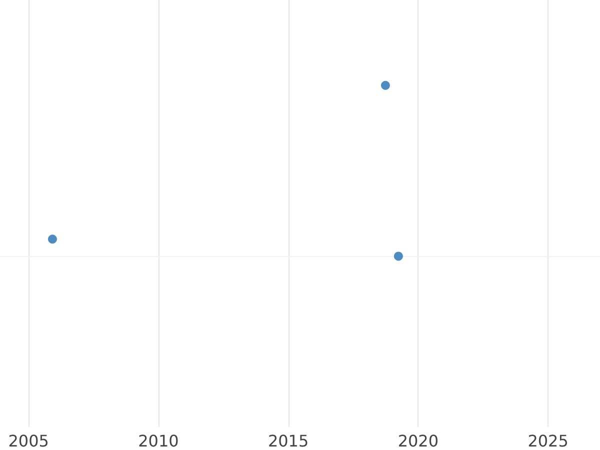  I want to click on x-tick-label: 2020, so click(418, 441).